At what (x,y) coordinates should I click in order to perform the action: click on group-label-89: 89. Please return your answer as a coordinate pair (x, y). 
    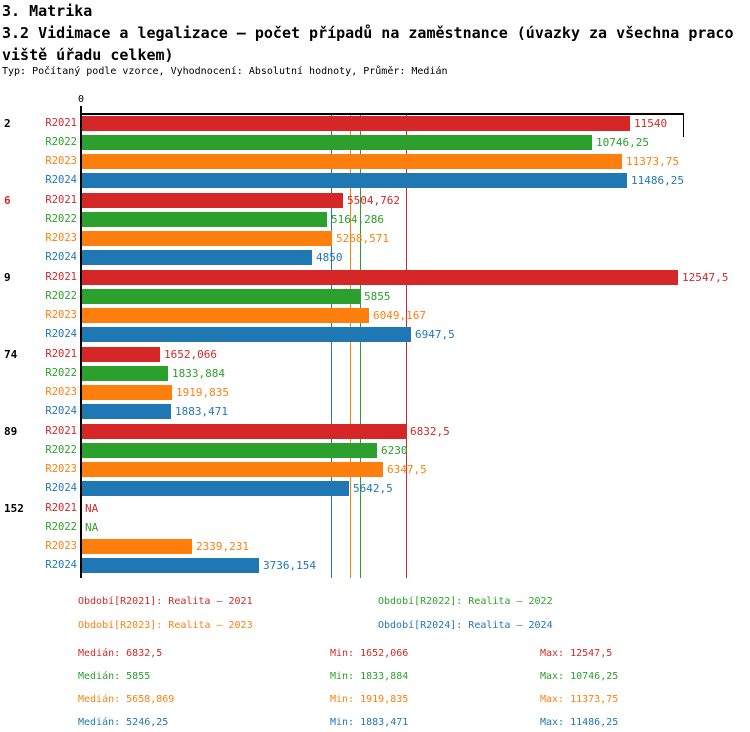
    Looking at the image, I should click on (11, 431).